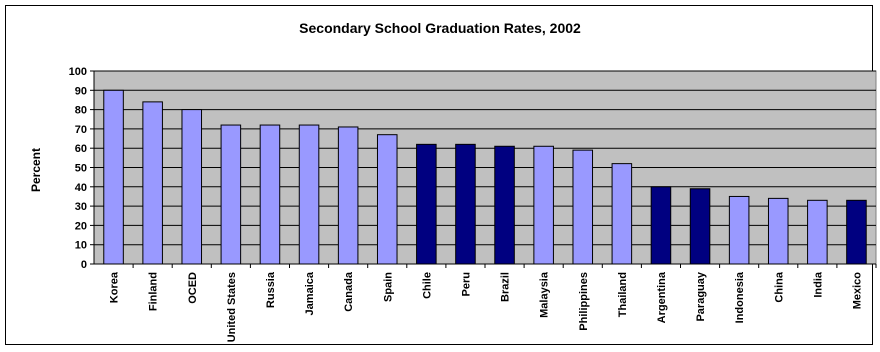 This screenshot has width=880, height=352. What do you see at coordinates (440, 28) in the screenshot?
I see `chart-title: Secondary School Graduation Rates, 2002` at bounding box center [440, 28].